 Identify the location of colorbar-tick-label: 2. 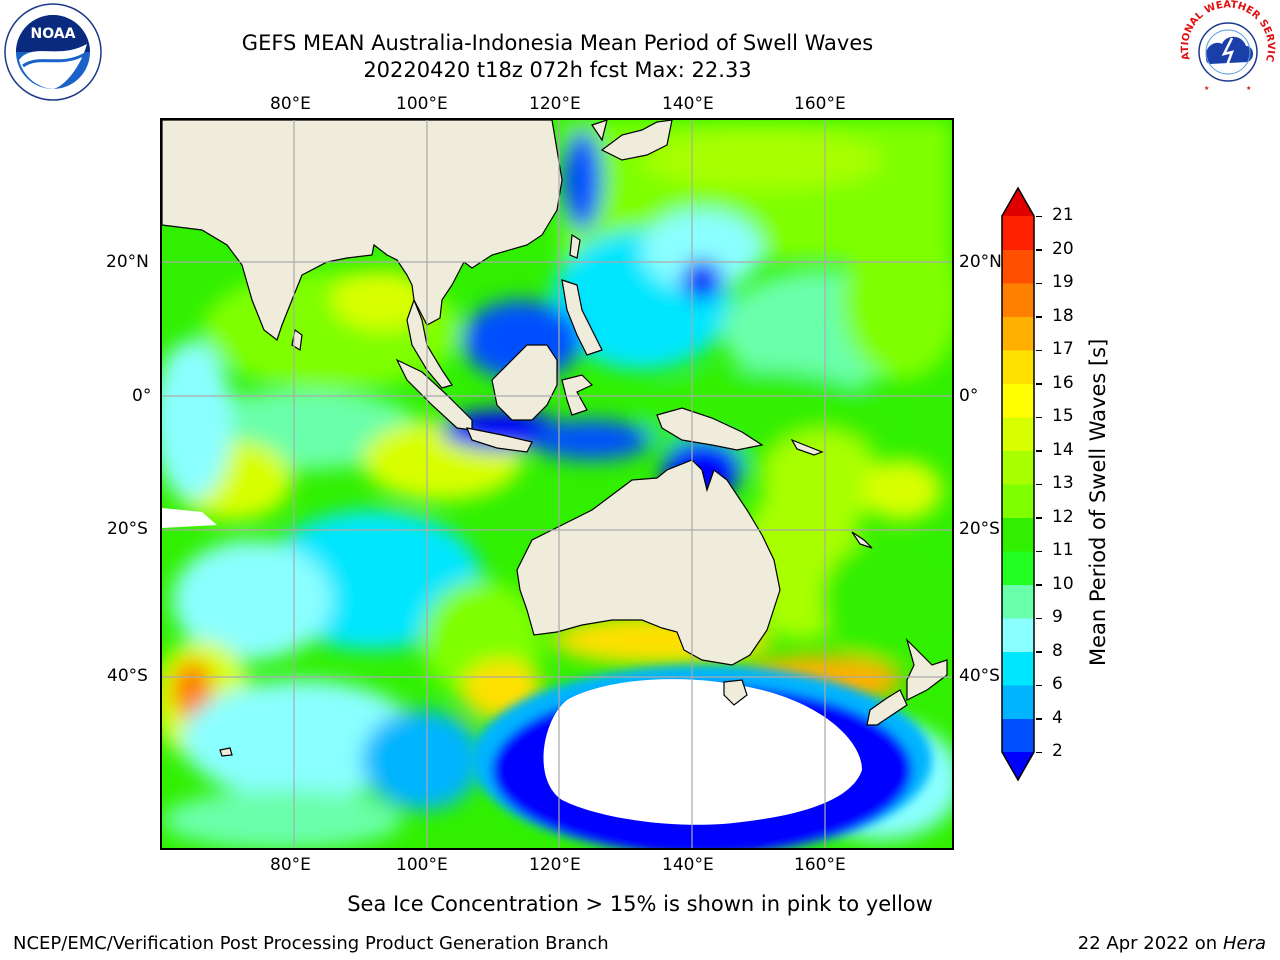
(1057, 751).